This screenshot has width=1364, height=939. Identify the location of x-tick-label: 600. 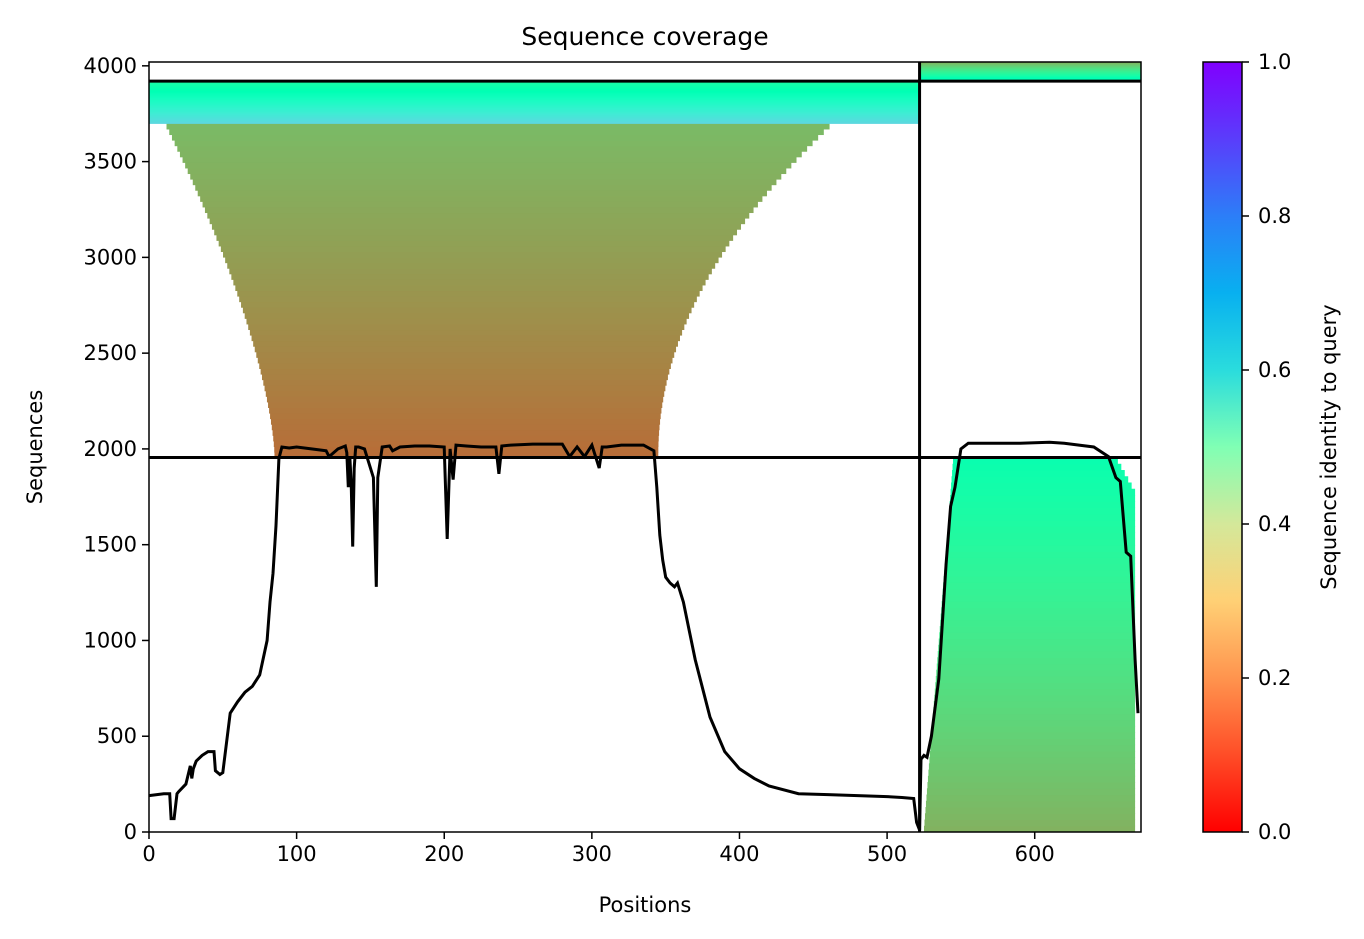
(1035, 854).